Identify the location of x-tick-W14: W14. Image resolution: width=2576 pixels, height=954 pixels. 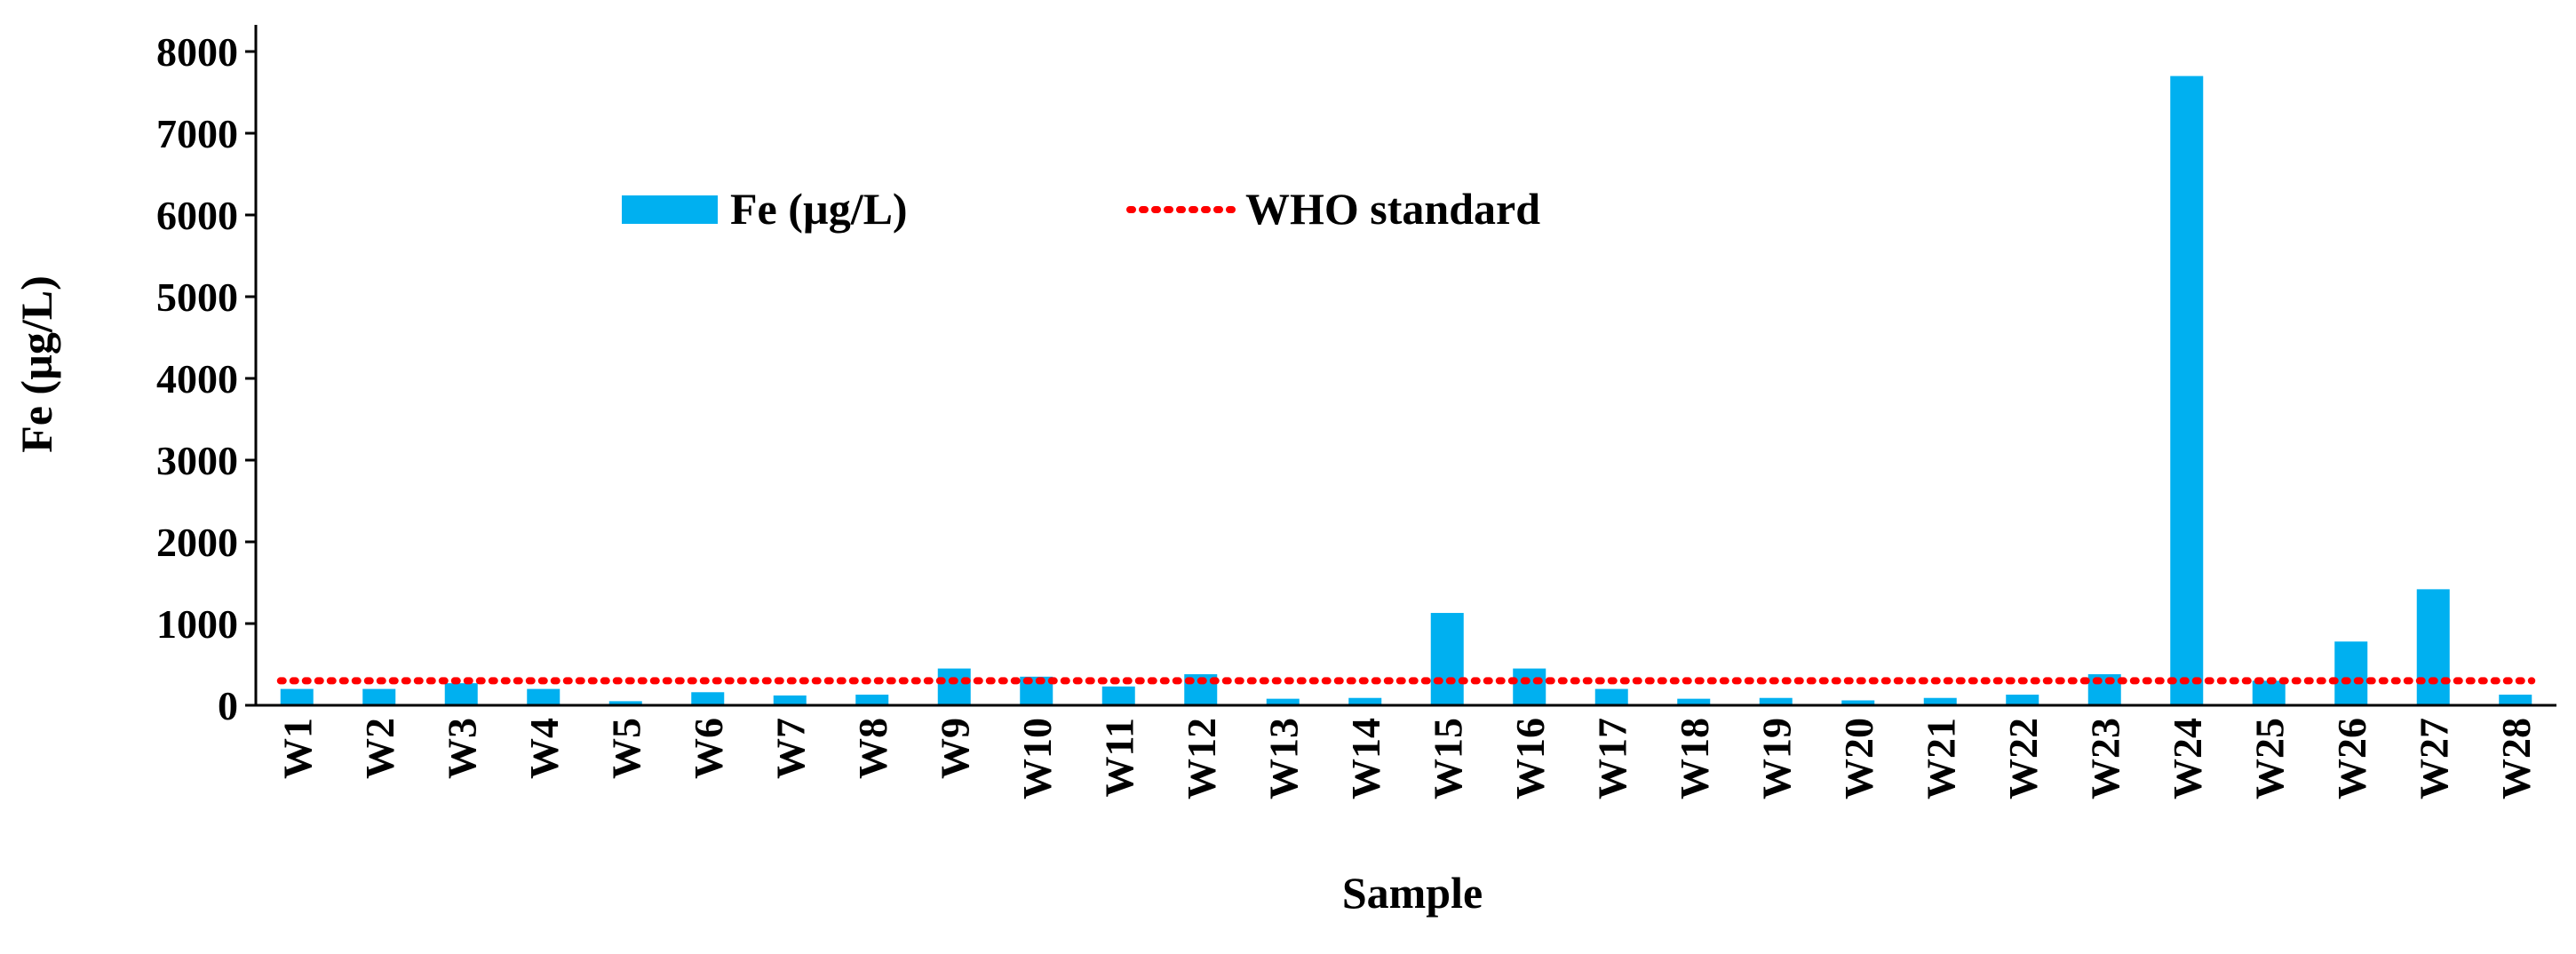
(1365, 758).